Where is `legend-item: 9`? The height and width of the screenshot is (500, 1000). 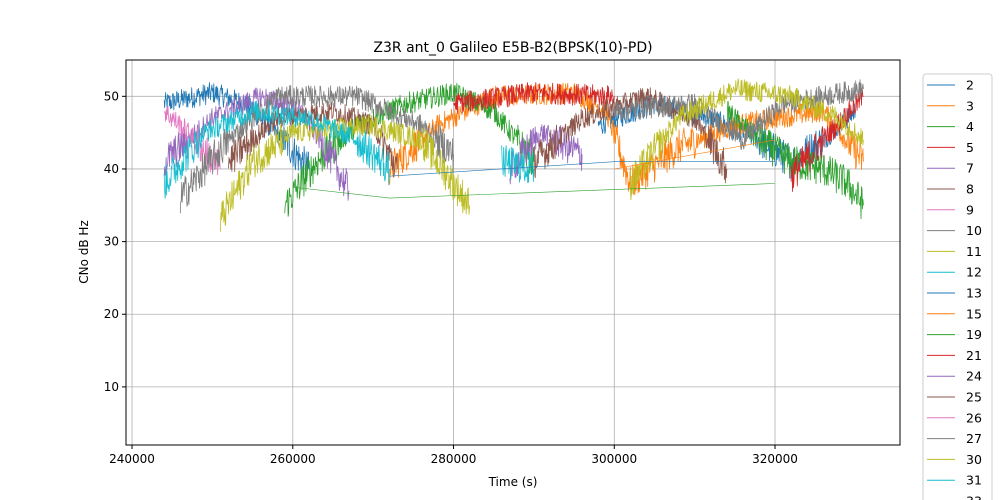
legend-item: 9 is located at coordinates (950, 209).